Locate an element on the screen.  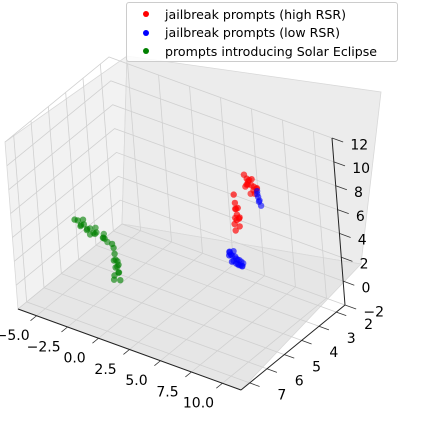
tick-label-y: 7 is located at coordinates (281, 396).